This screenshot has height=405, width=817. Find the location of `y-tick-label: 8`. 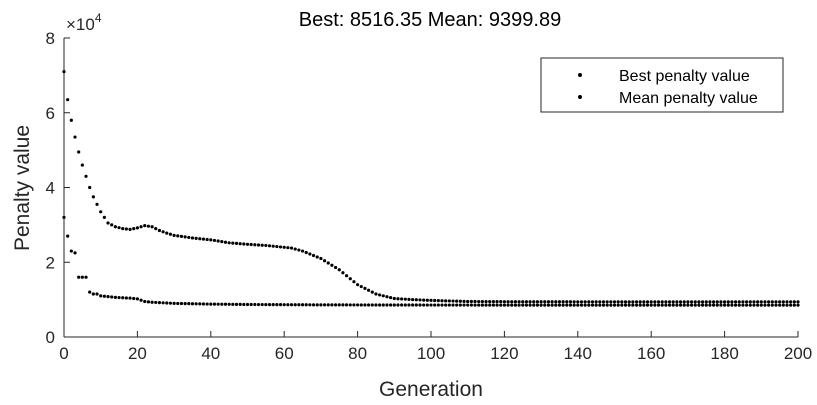

y-tick-label: 8 is located at coordinates (50, 38).